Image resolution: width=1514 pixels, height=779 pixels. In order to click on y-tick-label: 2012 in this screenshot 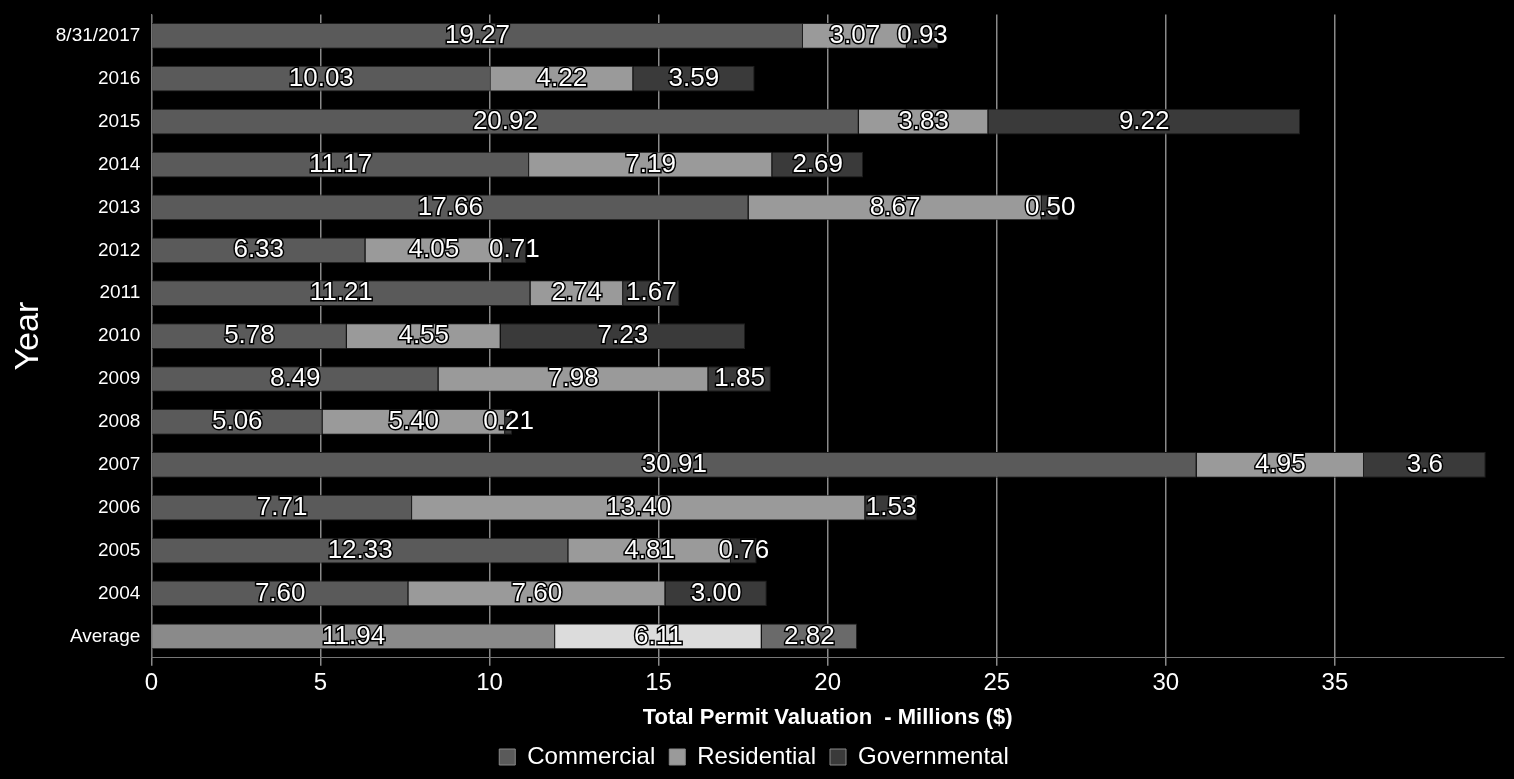, I will do `click(119, 249)`.